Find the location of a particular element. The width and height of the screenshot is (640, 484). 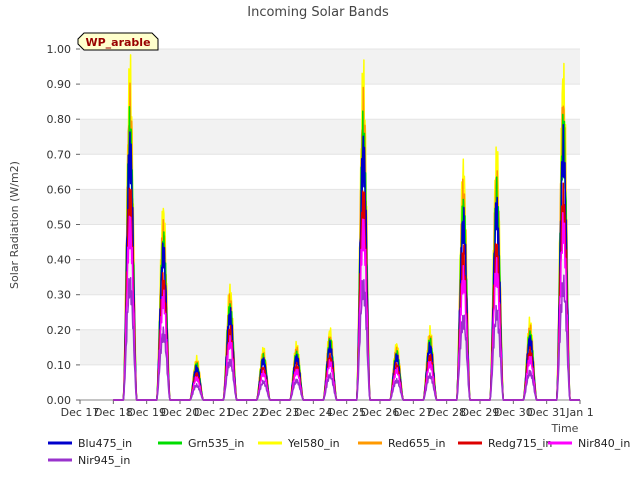

site-badge: WP_arable is located at coordinates (118, 41).